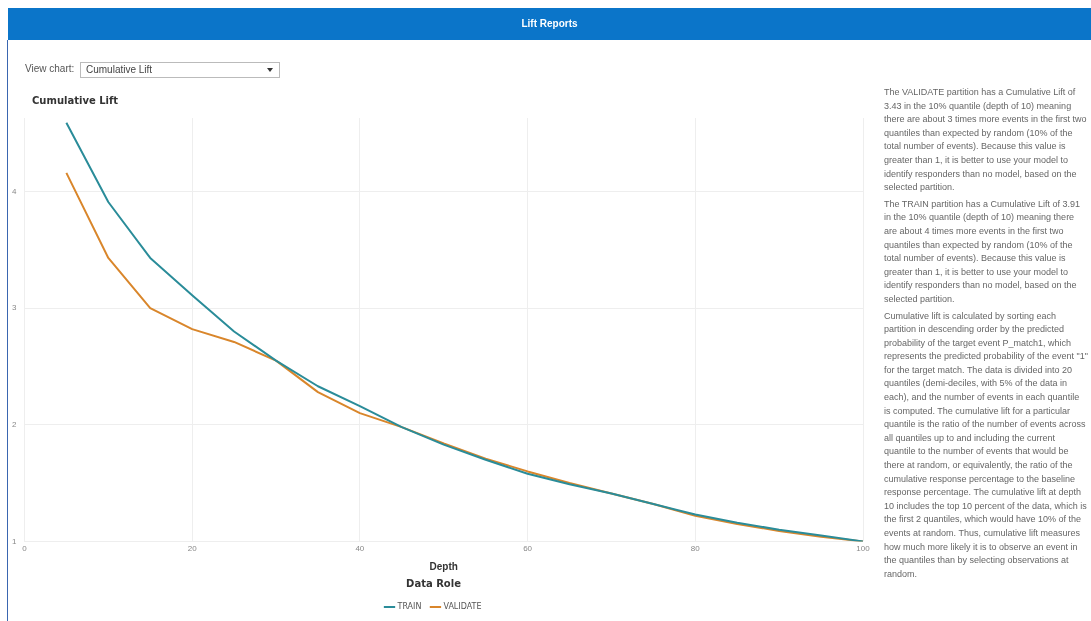 The width and height of the screenshot is (1091, 621). What do you see at coordinates (443, 566) in the screenshot?
I see `x-axis-title: Depth` at bounding box center [443, 566].